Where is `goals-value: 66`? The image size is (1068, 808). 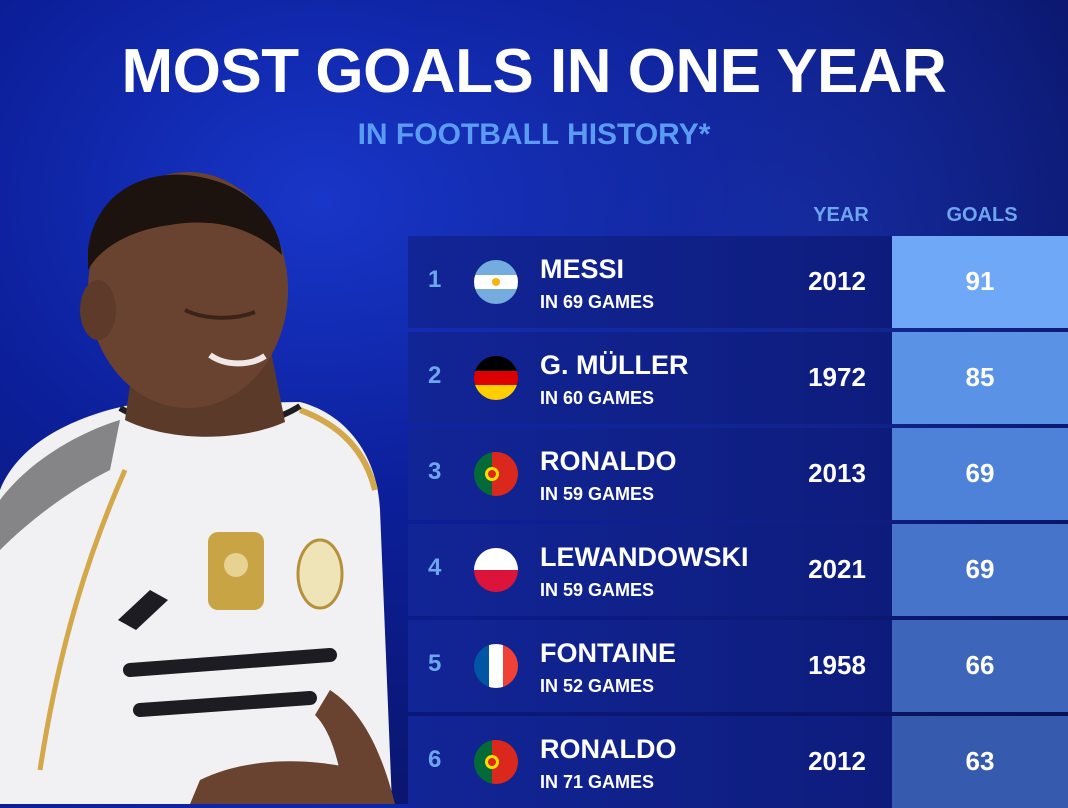 goals-value: 66 is located at coordinates (980, 665).